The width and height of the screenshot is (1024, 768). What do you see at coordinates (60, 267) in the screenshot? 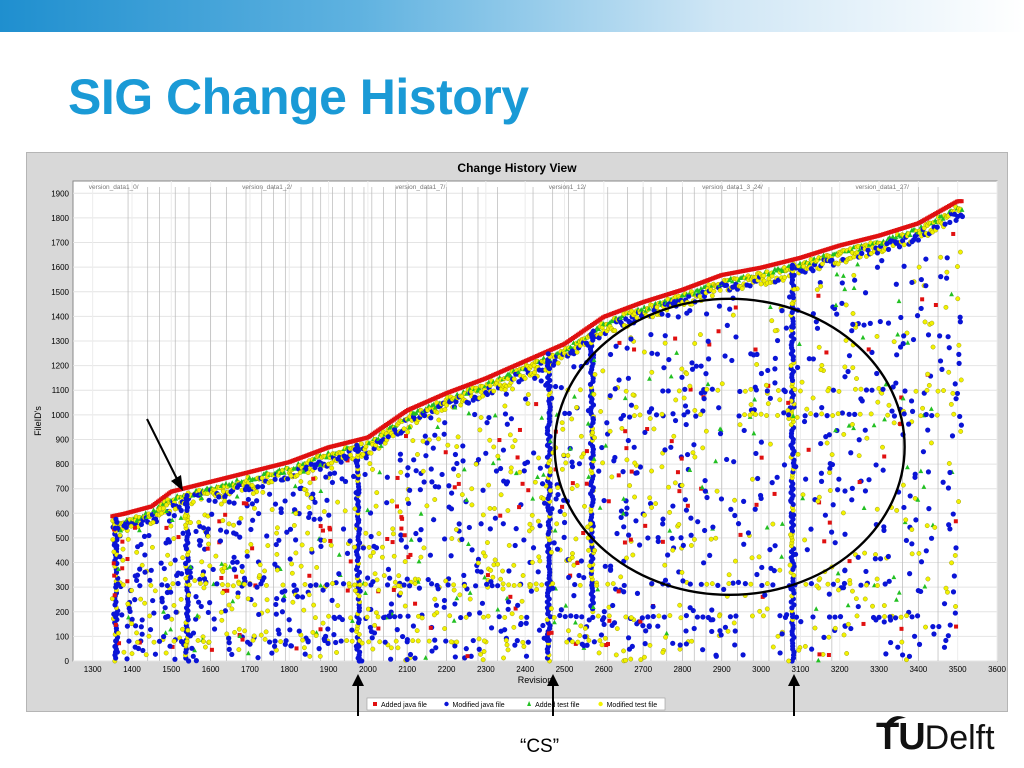
I see `y-tick-label: 1600` at bounding box center [60, 267].